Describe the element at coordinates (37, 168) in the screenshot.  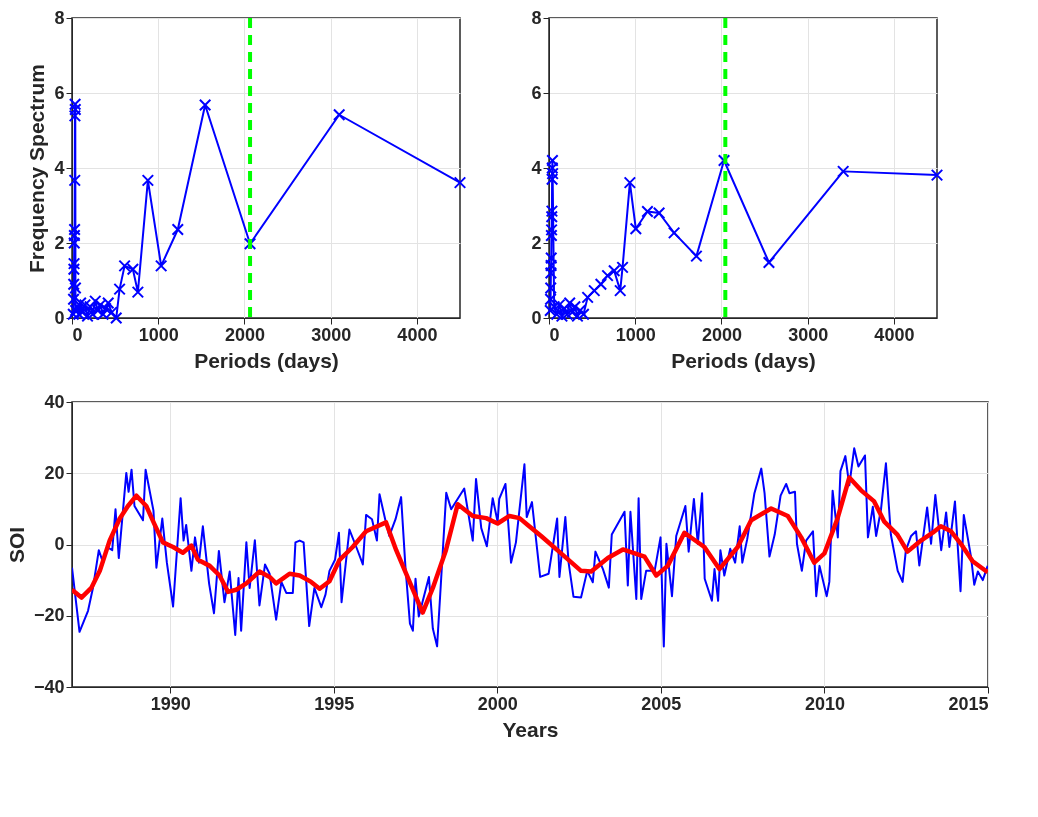
I see `y-axis-title: Frequency Spectrum` at that location.